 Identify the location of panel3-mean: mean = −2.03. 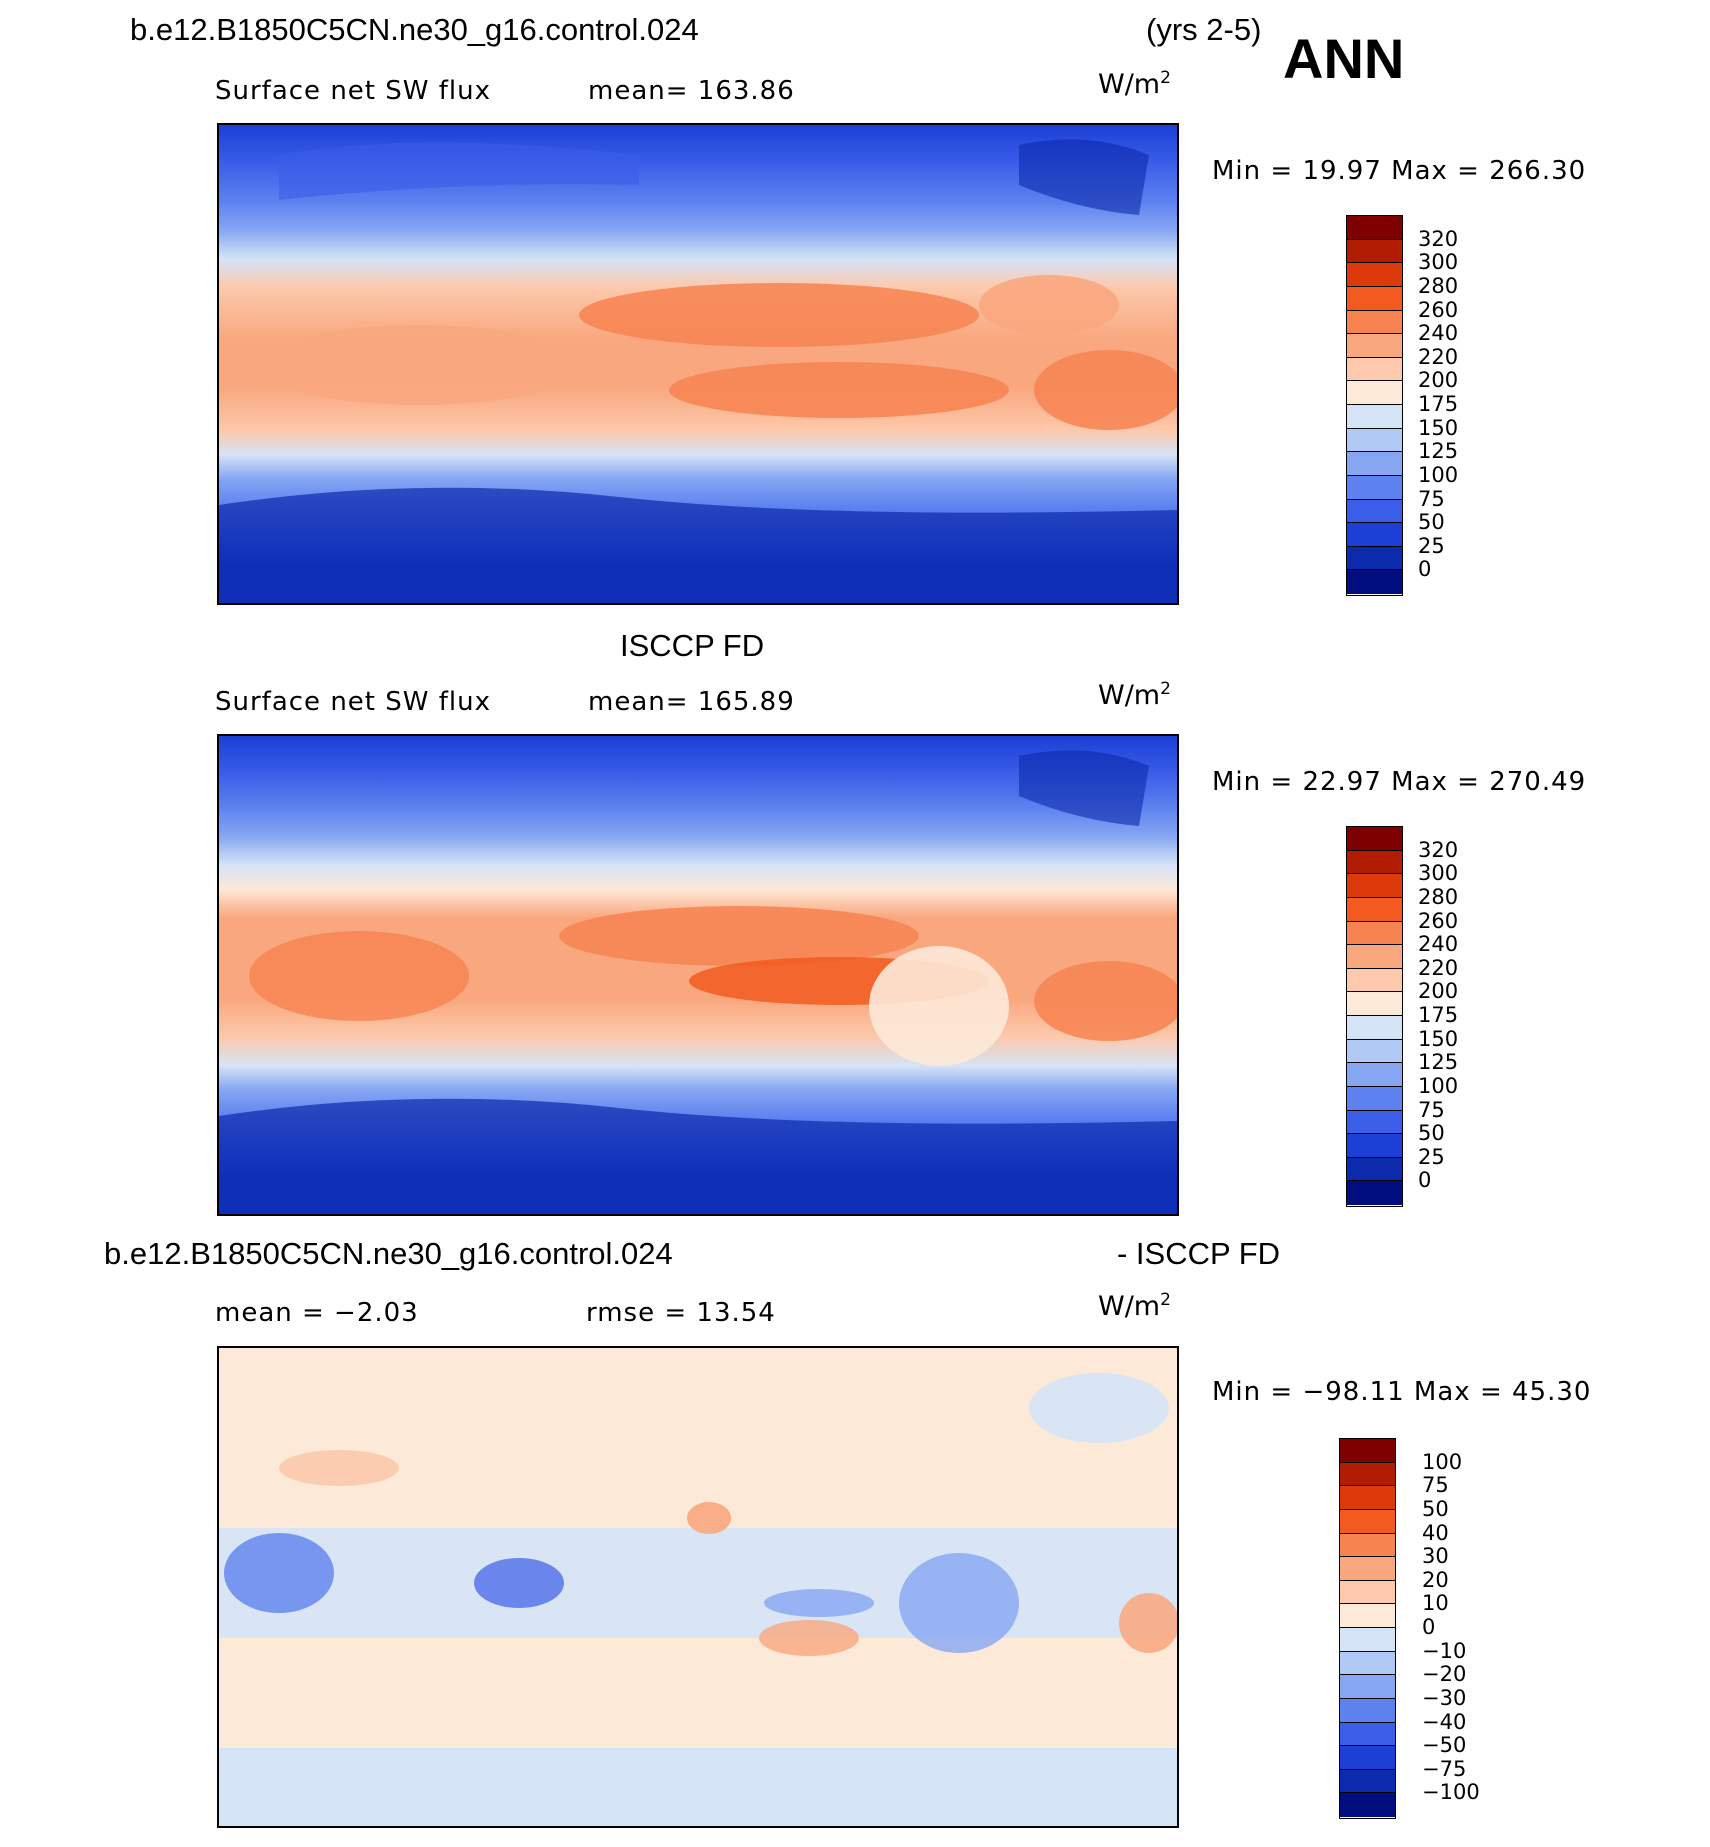
(317, 1313).